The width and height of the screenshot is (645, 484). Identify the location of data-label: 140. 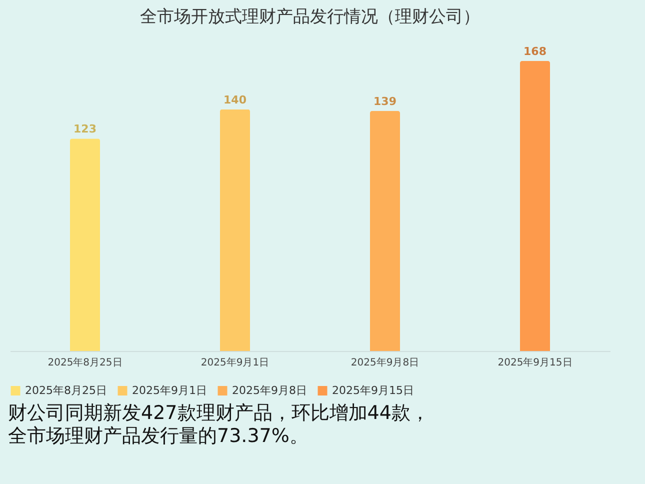
(235, 99).